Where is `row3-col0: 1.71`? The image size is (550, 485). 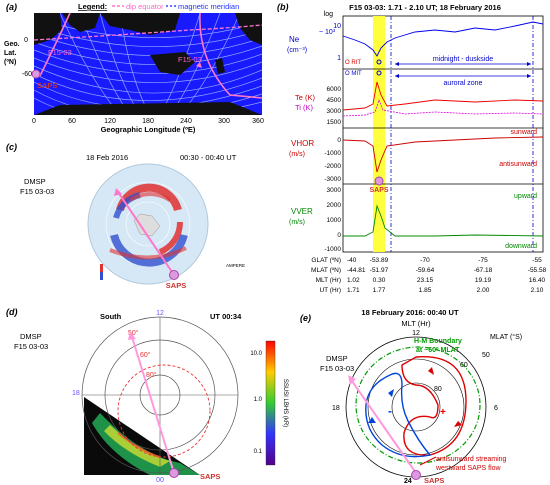 row3-col0: 1.71 is located at coordinates (353, 290).